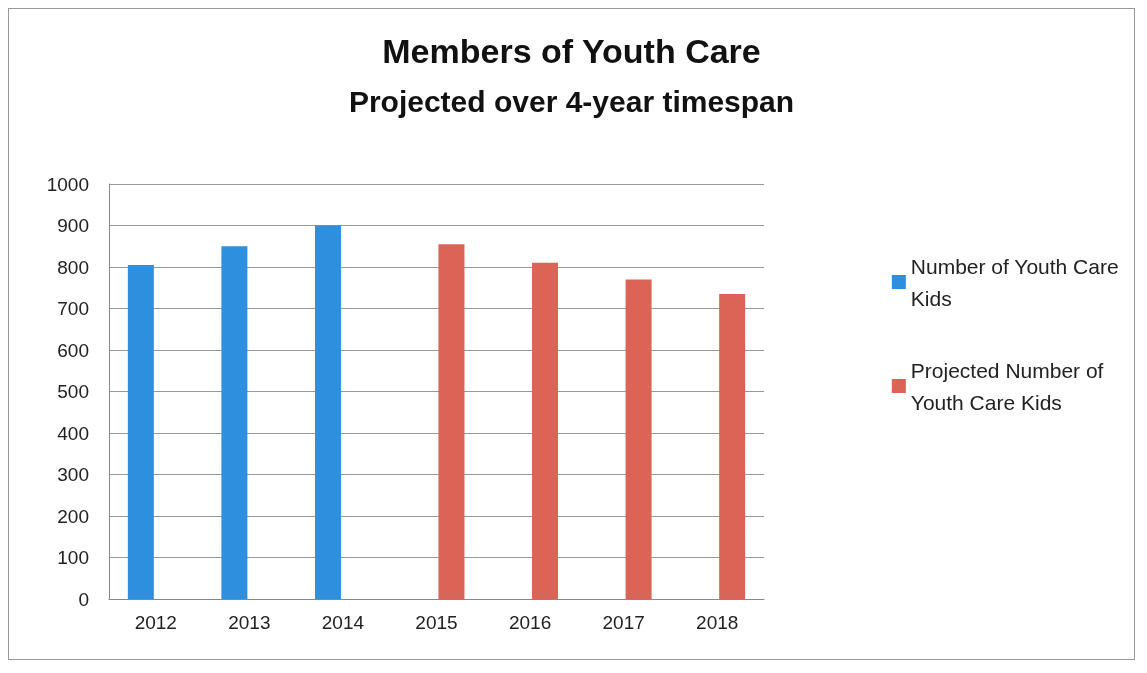  What do you see at coordinates (73, 308) in the screenshot?
I see `y-tick-label: 700` at bounding box center [73, 308].